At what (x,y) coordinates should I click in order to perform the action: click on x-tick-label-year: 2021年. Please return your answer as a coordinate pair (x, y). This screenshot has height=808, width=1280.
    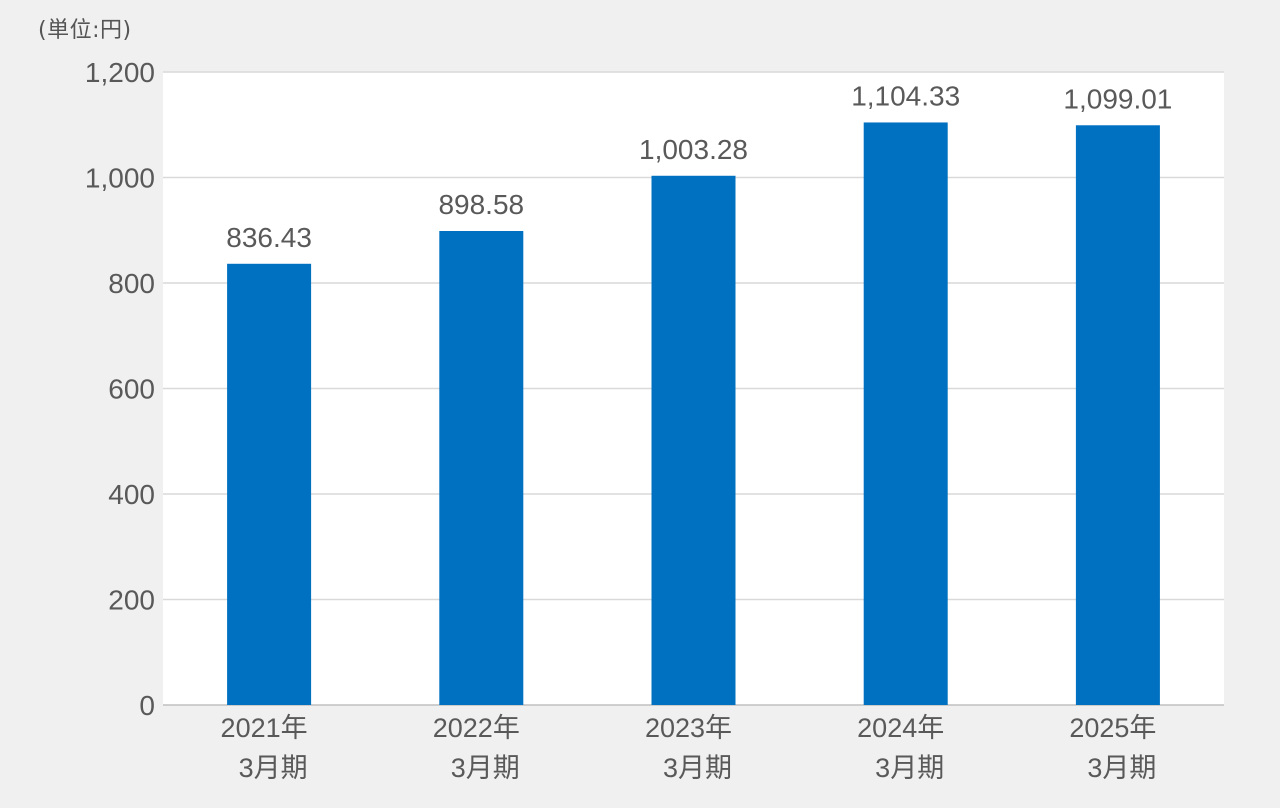
    Looking at the image, I should click on (264, 728).